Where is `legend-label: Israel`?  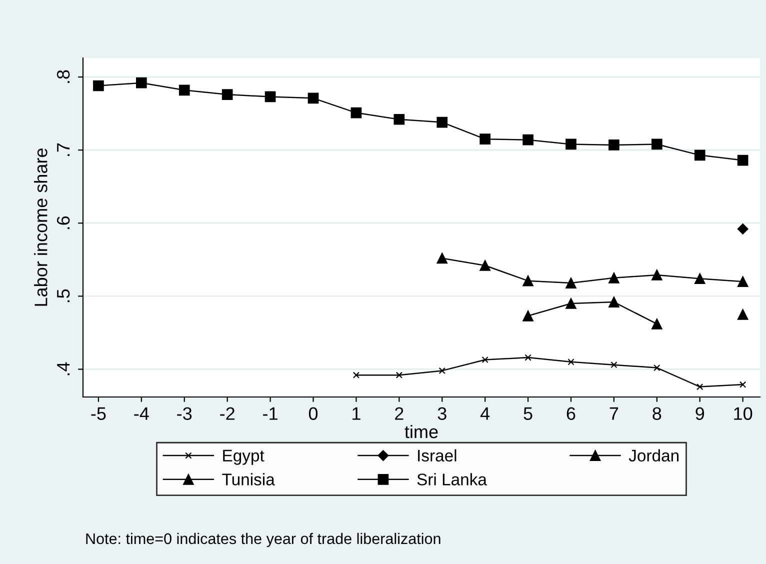 legend-label: Israel is located at coordinates (437, 455).